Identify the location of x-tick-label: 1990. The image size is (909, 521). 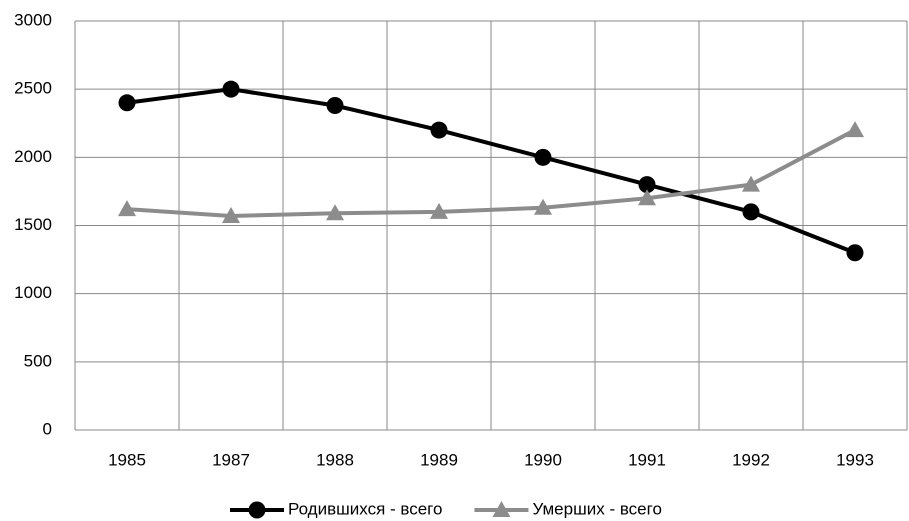
(543, 459).